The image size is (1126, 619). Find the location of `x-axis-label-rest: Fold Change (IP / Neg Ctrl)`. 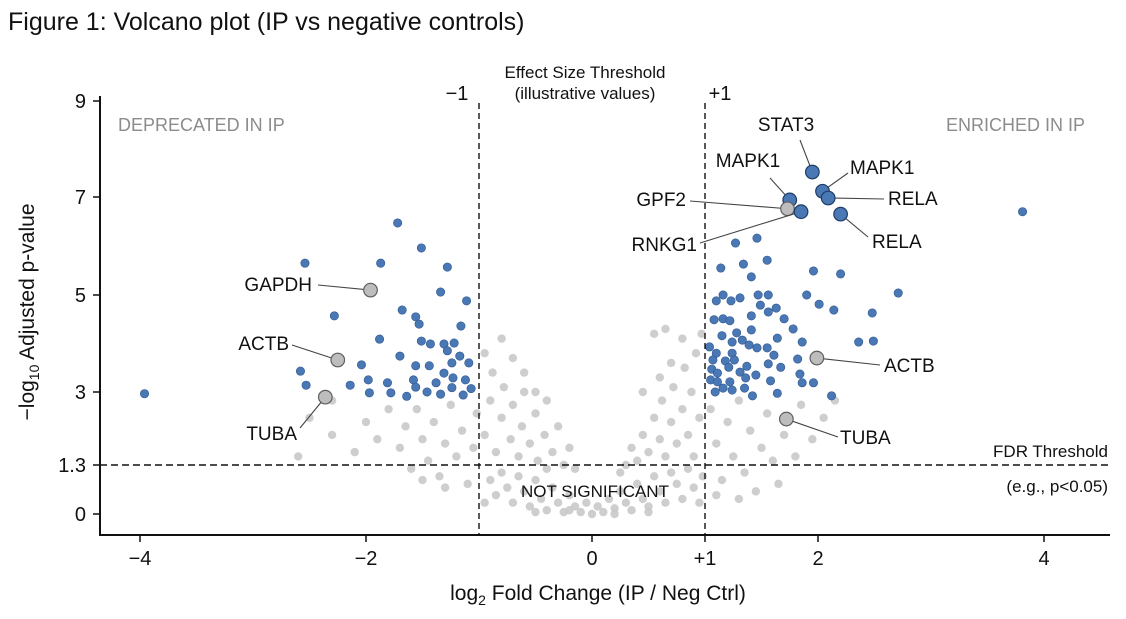

x-axis-label-rest: Fold Change (IP / Neg Ctrl) is located at coordinates (616, 593).